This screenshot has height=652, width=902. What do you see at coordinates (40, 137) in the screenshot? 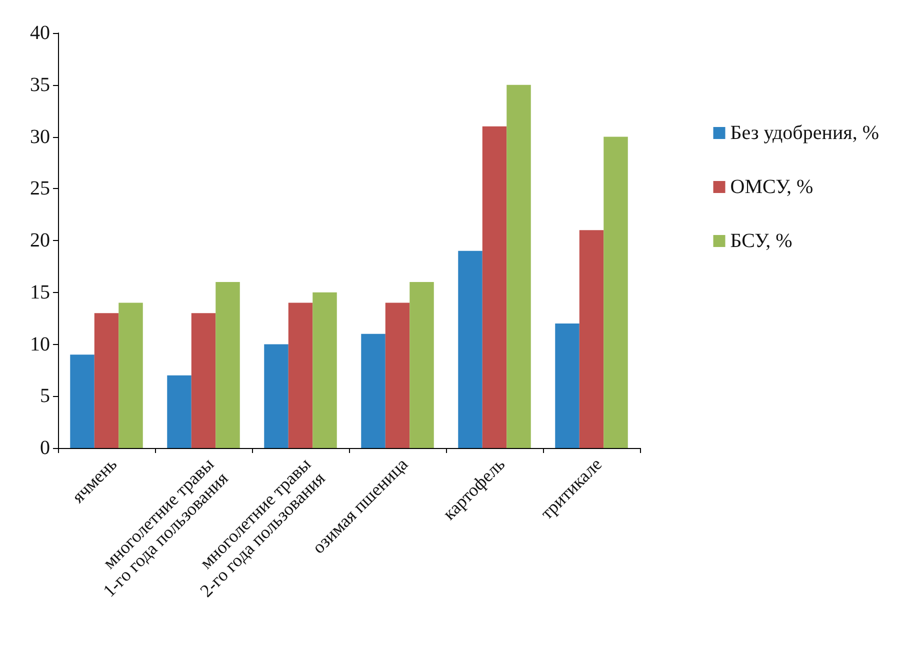
I see `y-tick-label: 30` at bounding box center [40, 137].